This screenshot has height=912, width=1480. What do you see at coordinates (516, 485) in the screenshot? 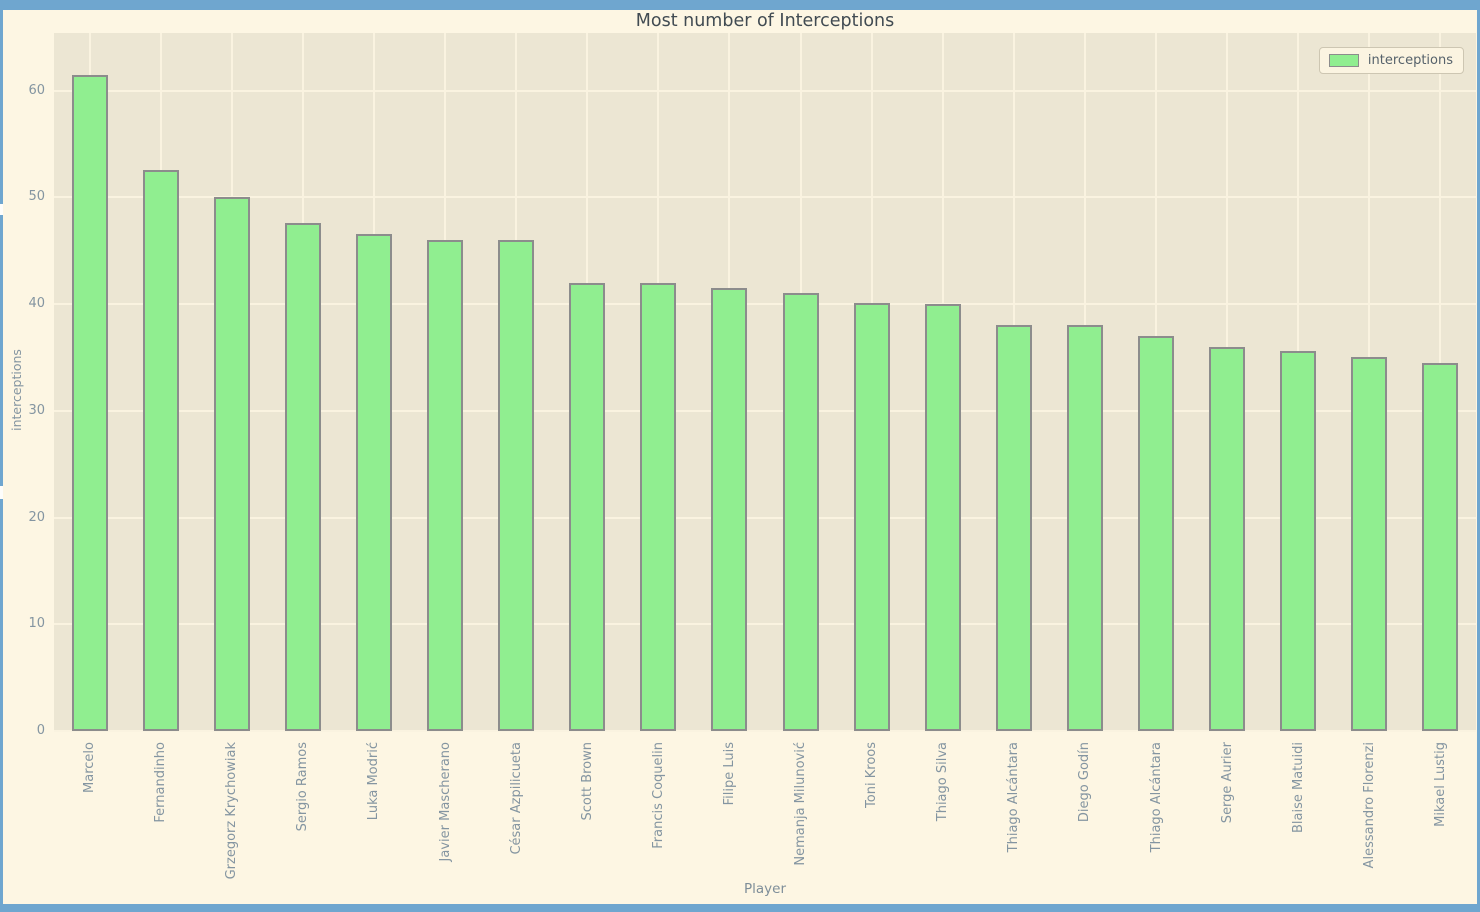
I see `bar-c-sar-azpilicueta` at bounding box center [516, 485].